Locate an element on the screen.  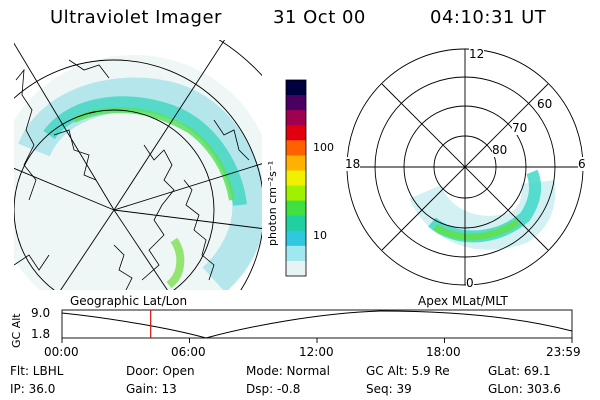
footer-seq: Seq: 39 is located at coordinates (389, 389).